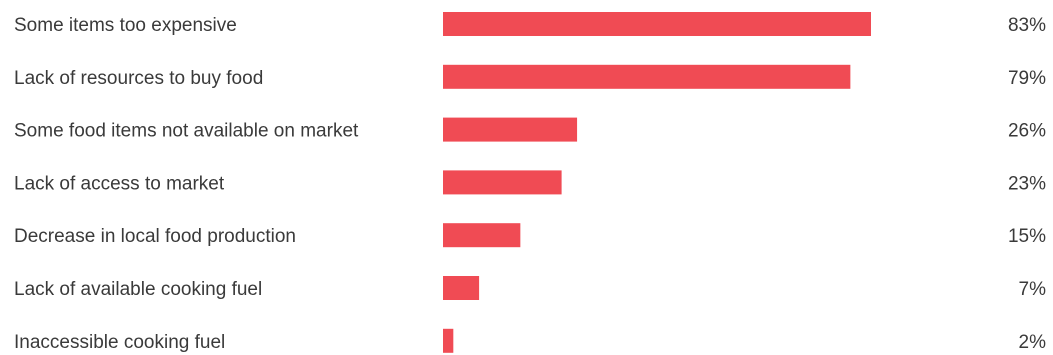 The height and width of the screenshot is (355, 1053). I want to click on value-label: 2%, so click(1033, 342).